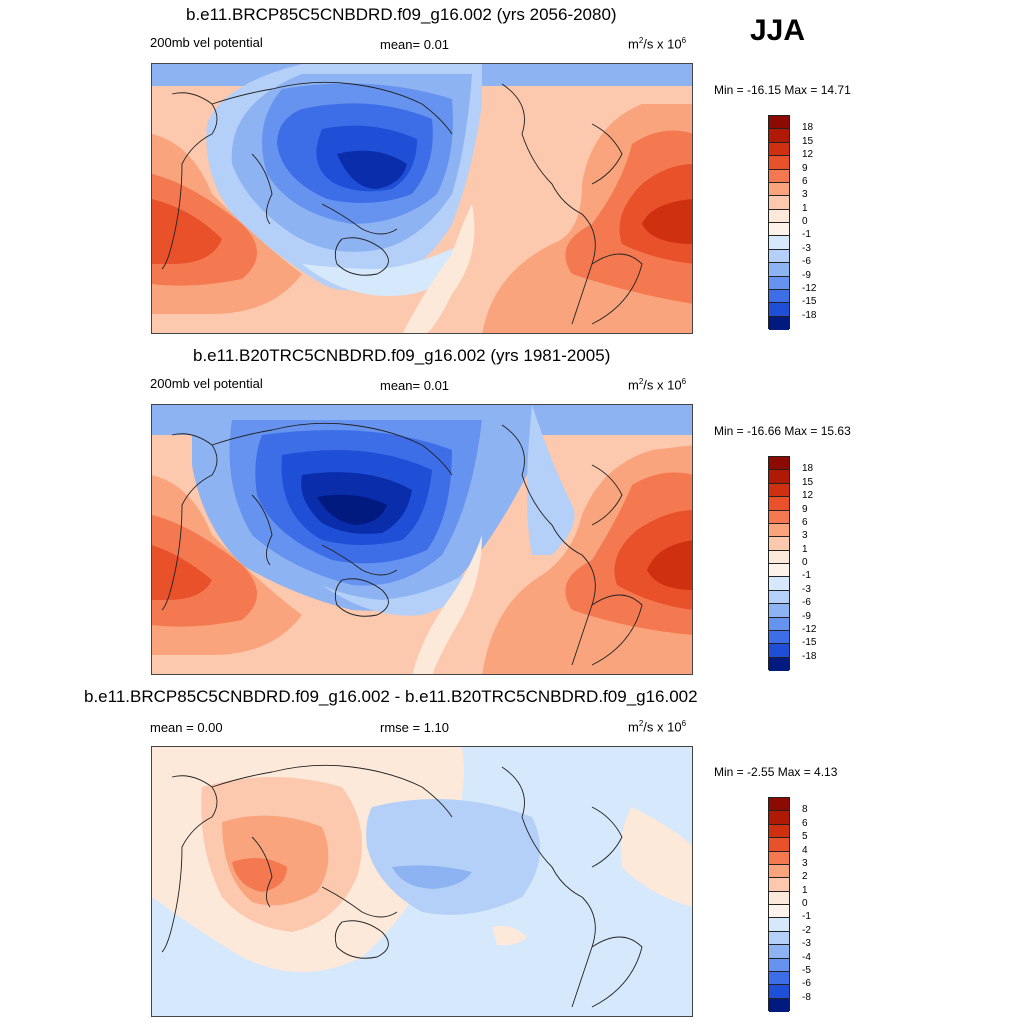 This screenshot has height=1024, width=1024. Describe the element at coordinates (805, 810) in the screenshot. I see `colorbar-tick-label: 8` at that location.